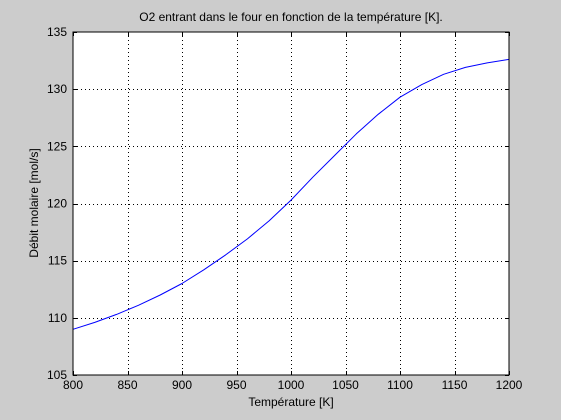 The height and width of the screenshot is (420, 561). Describe the element at coordinates (57, 32) in the screenshot. I see `y-tick-label: 135` at that location.